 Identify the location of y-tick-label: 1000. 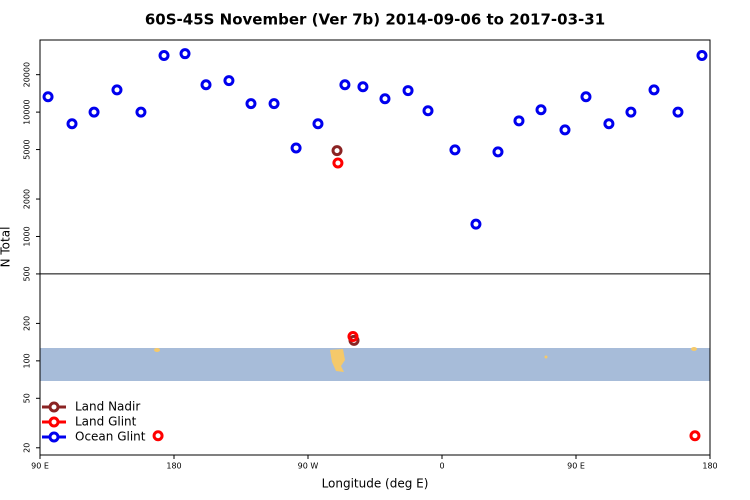
(27, 236).